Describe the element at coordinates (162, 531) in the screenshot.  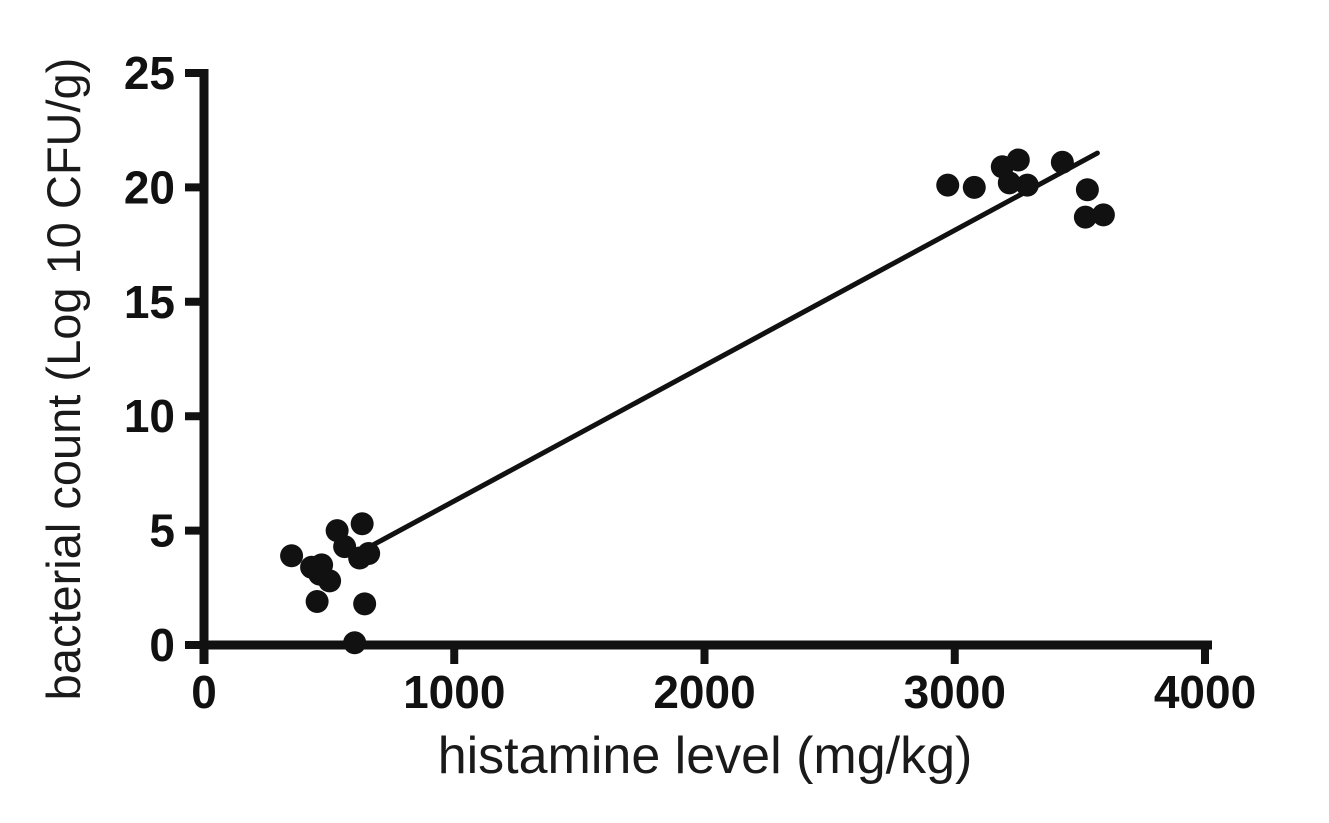
I see `y-tick-label: 5` at that location.